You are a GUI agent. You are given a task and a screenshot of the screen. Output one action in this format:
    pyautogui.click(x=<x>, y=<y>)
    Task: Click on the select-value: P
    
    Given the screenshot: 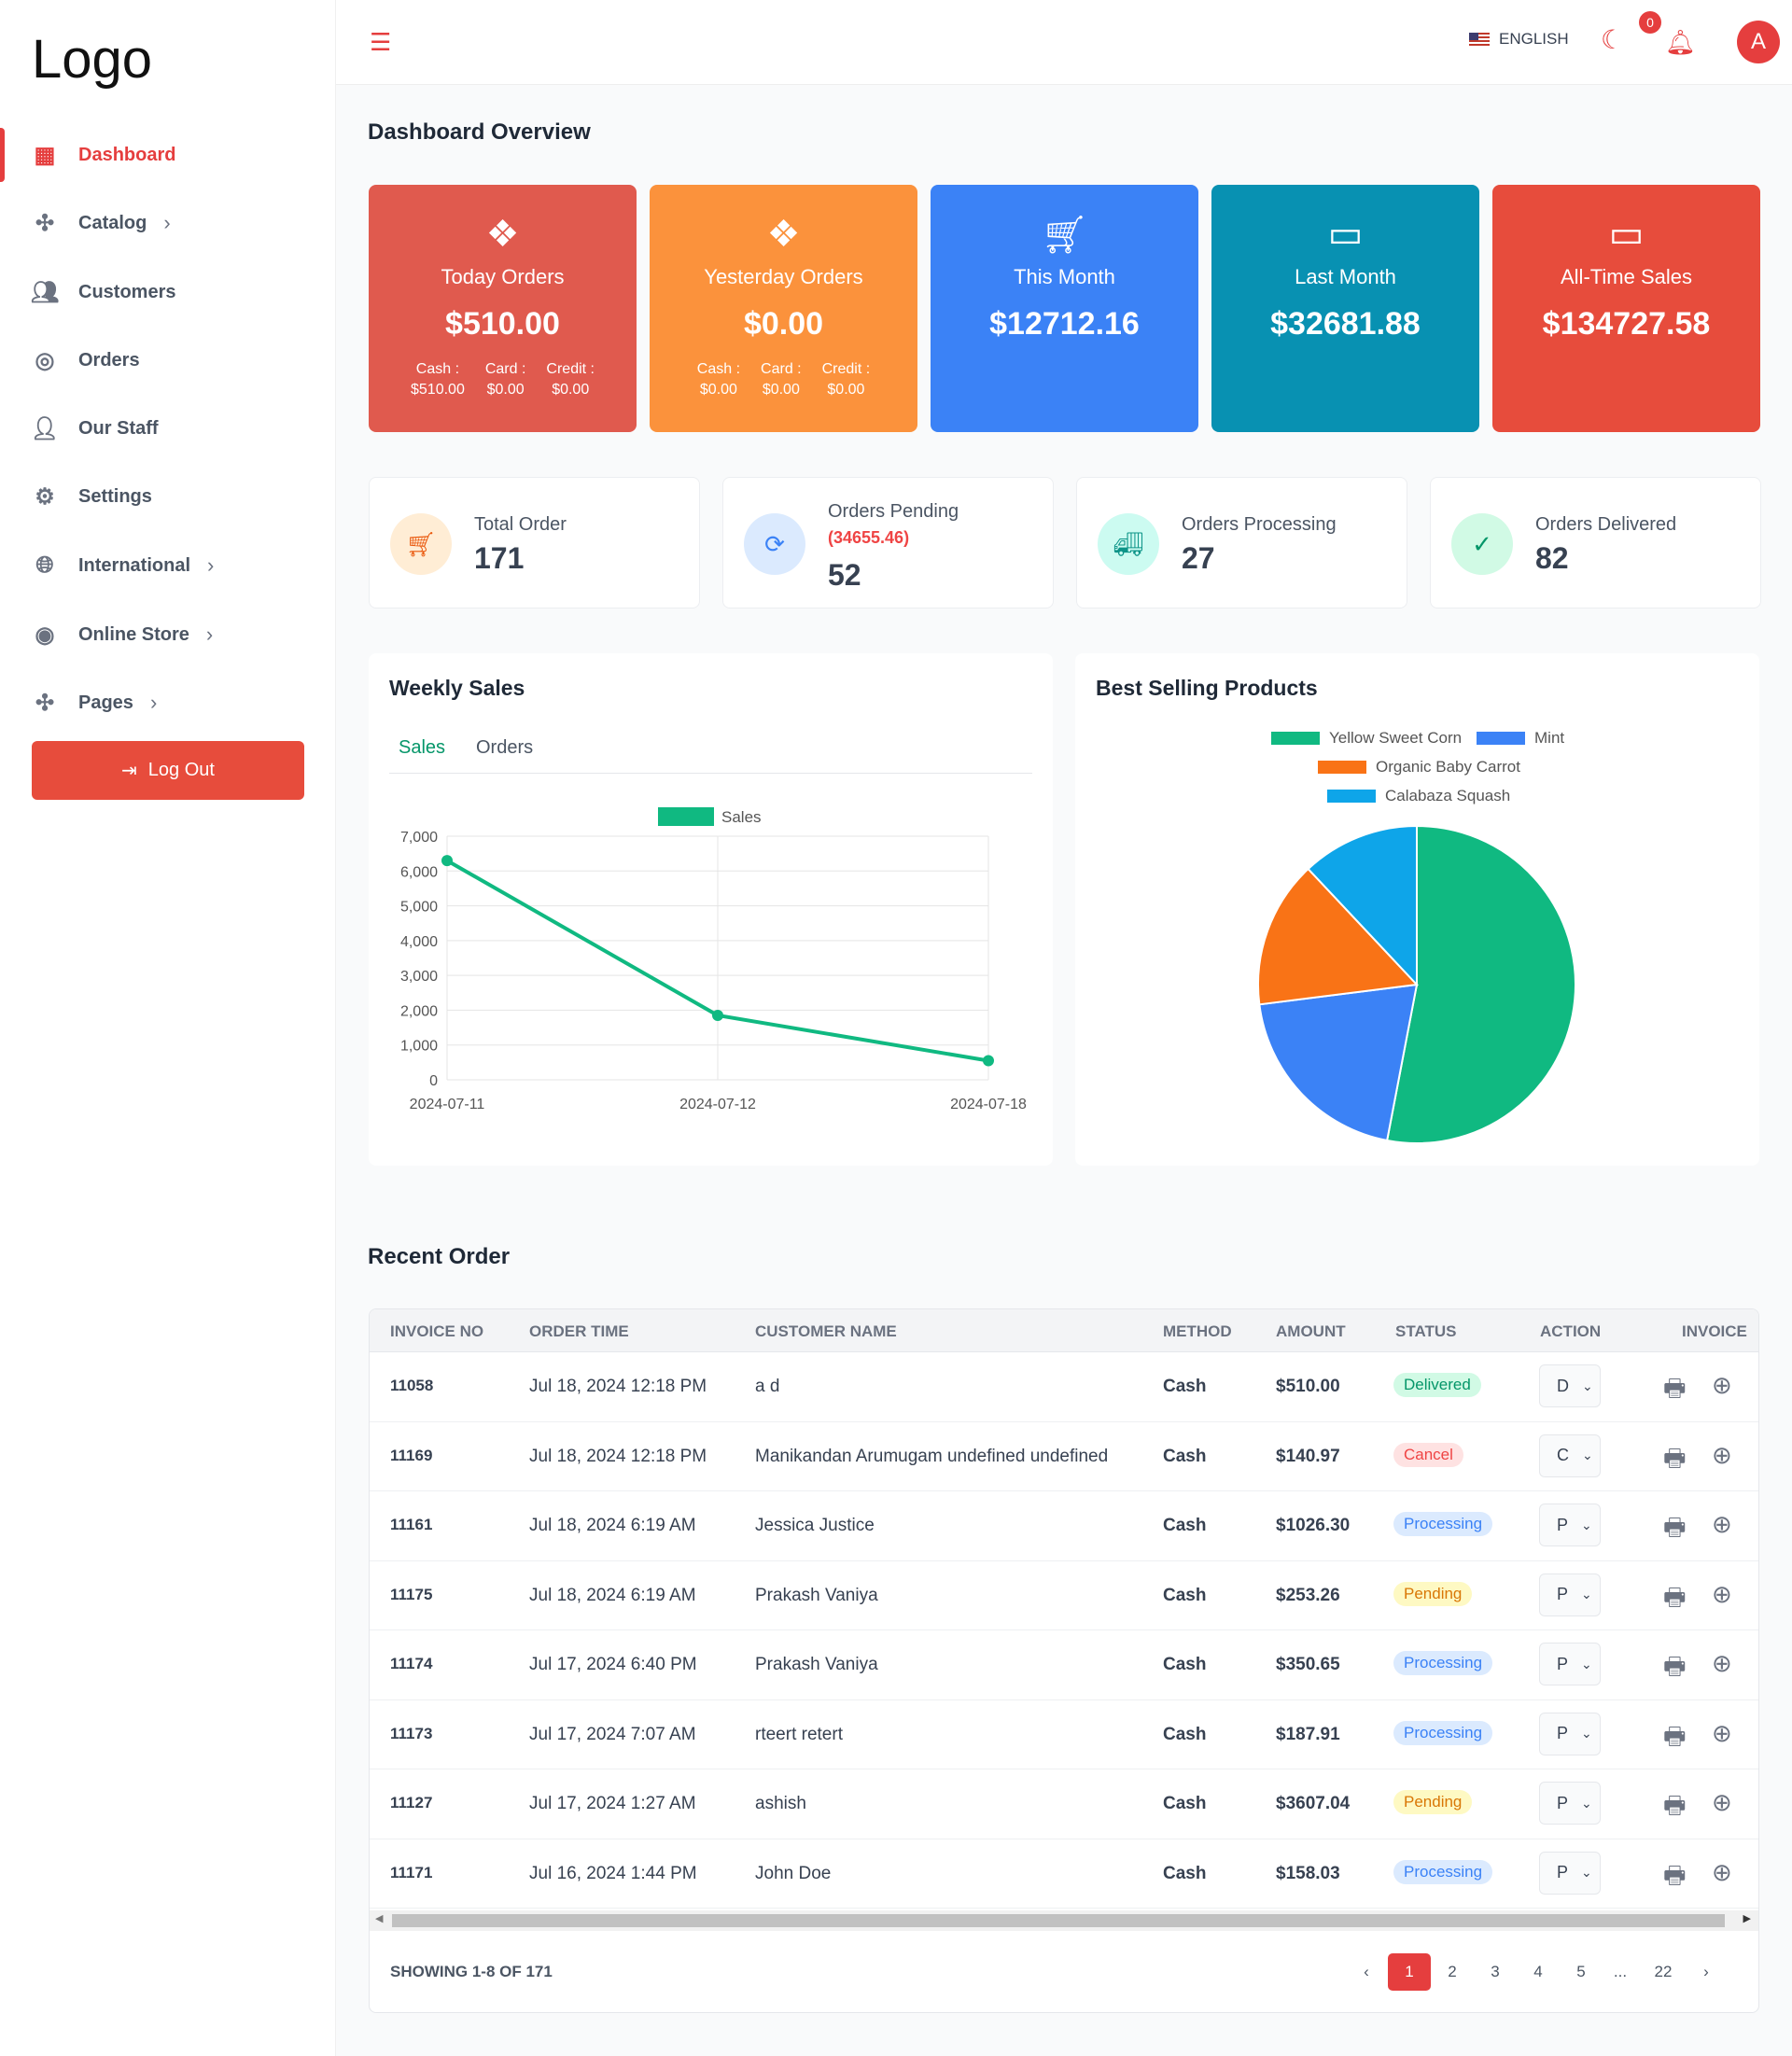 What is the action you would take?
    pyautogui.click(x=1563, y=1594)
    